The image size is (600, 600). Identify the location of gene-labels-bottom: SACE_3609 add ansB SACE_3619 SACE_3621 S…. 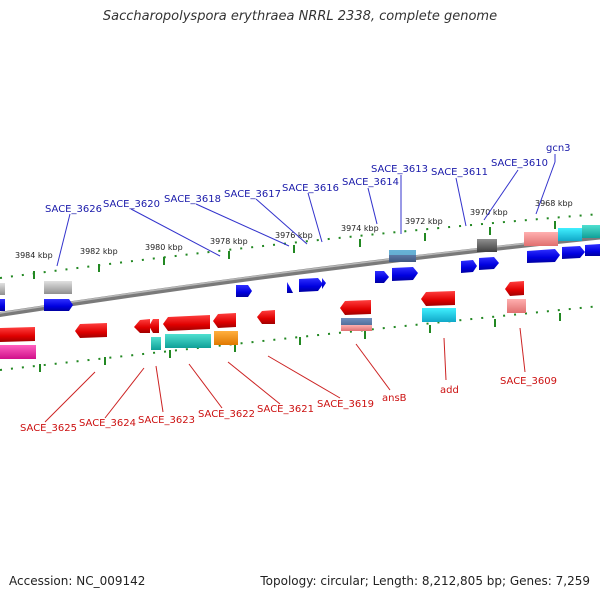
(288, 405).